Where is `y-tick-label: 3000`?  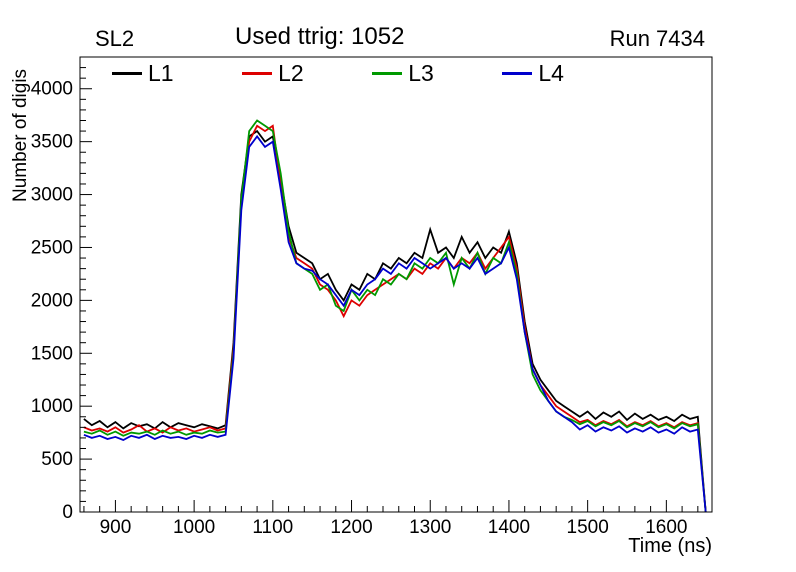 y-tick-label: 3000 is located at coordinates (52, 195).